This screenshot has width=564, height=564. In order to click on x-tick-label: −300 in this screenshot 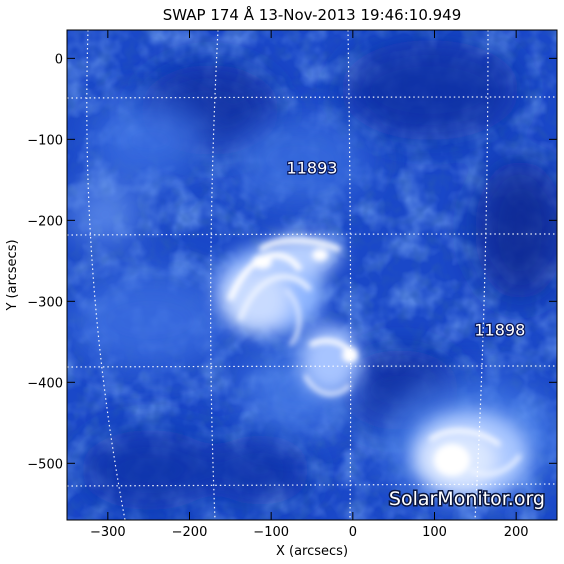, I will do `click(108, 532)`.